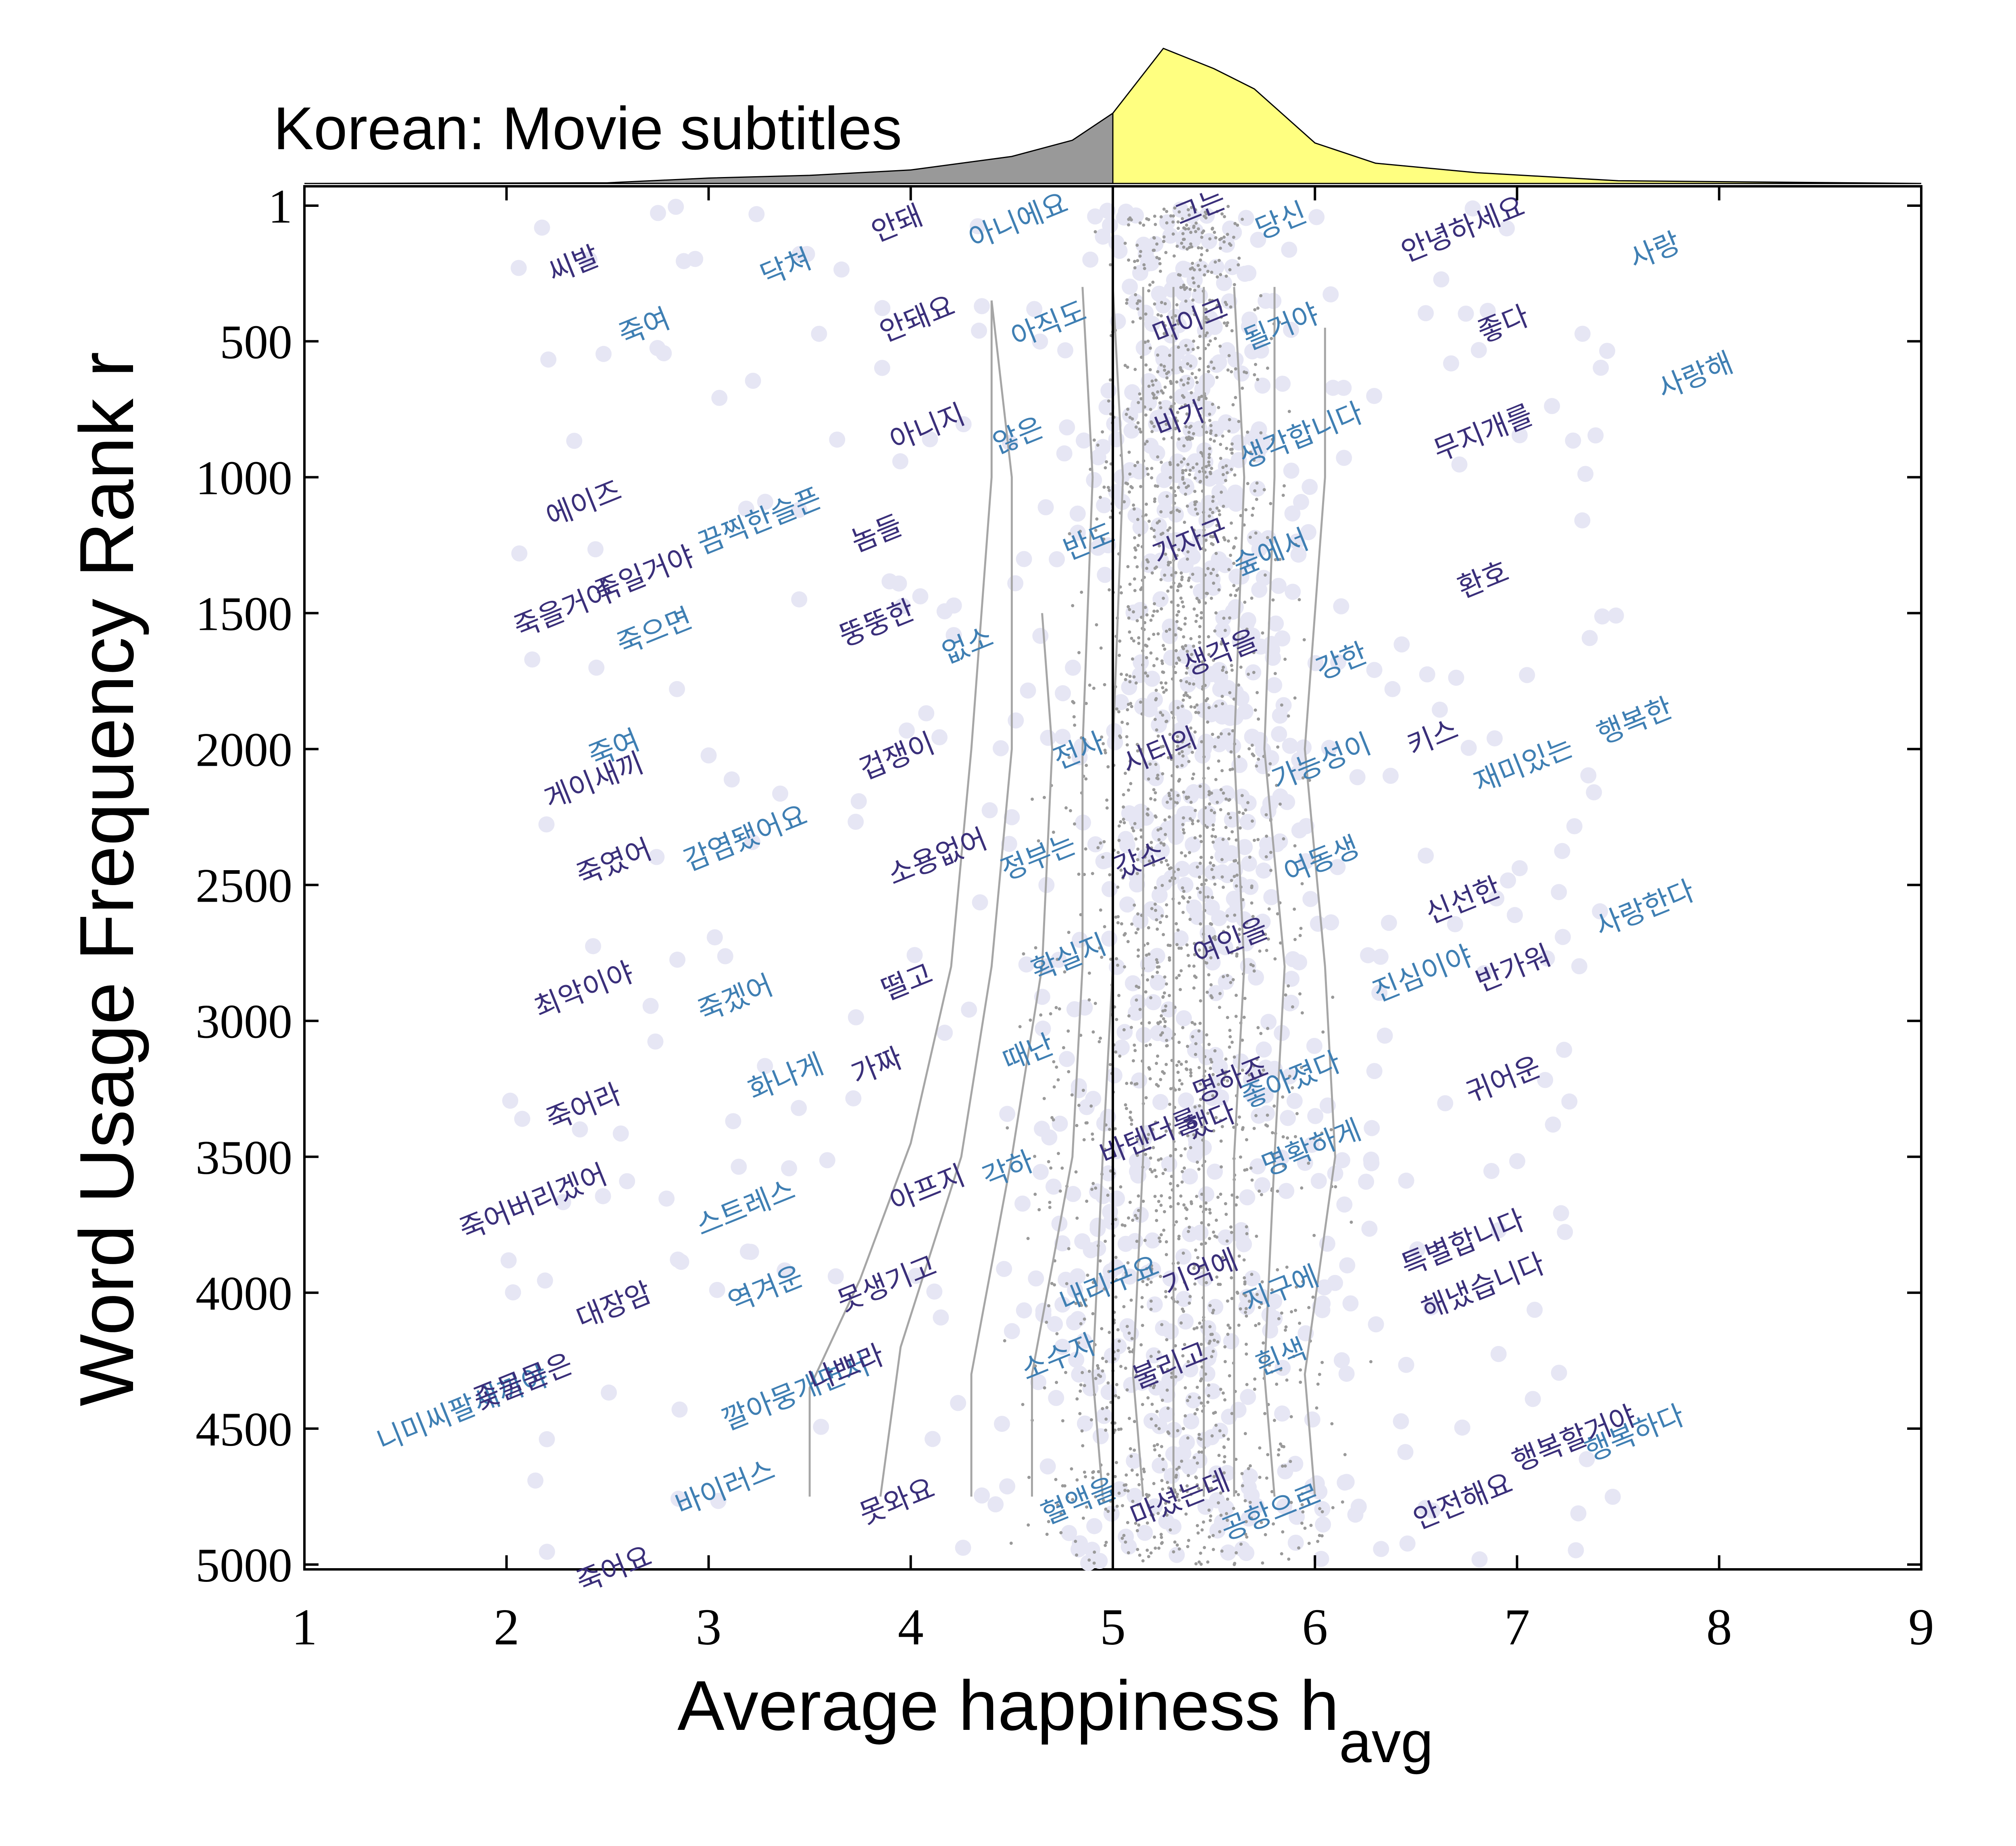 This screenshot has height=1846, width=2016. I want to click on word-label: 행복한, so click(1634, 721).